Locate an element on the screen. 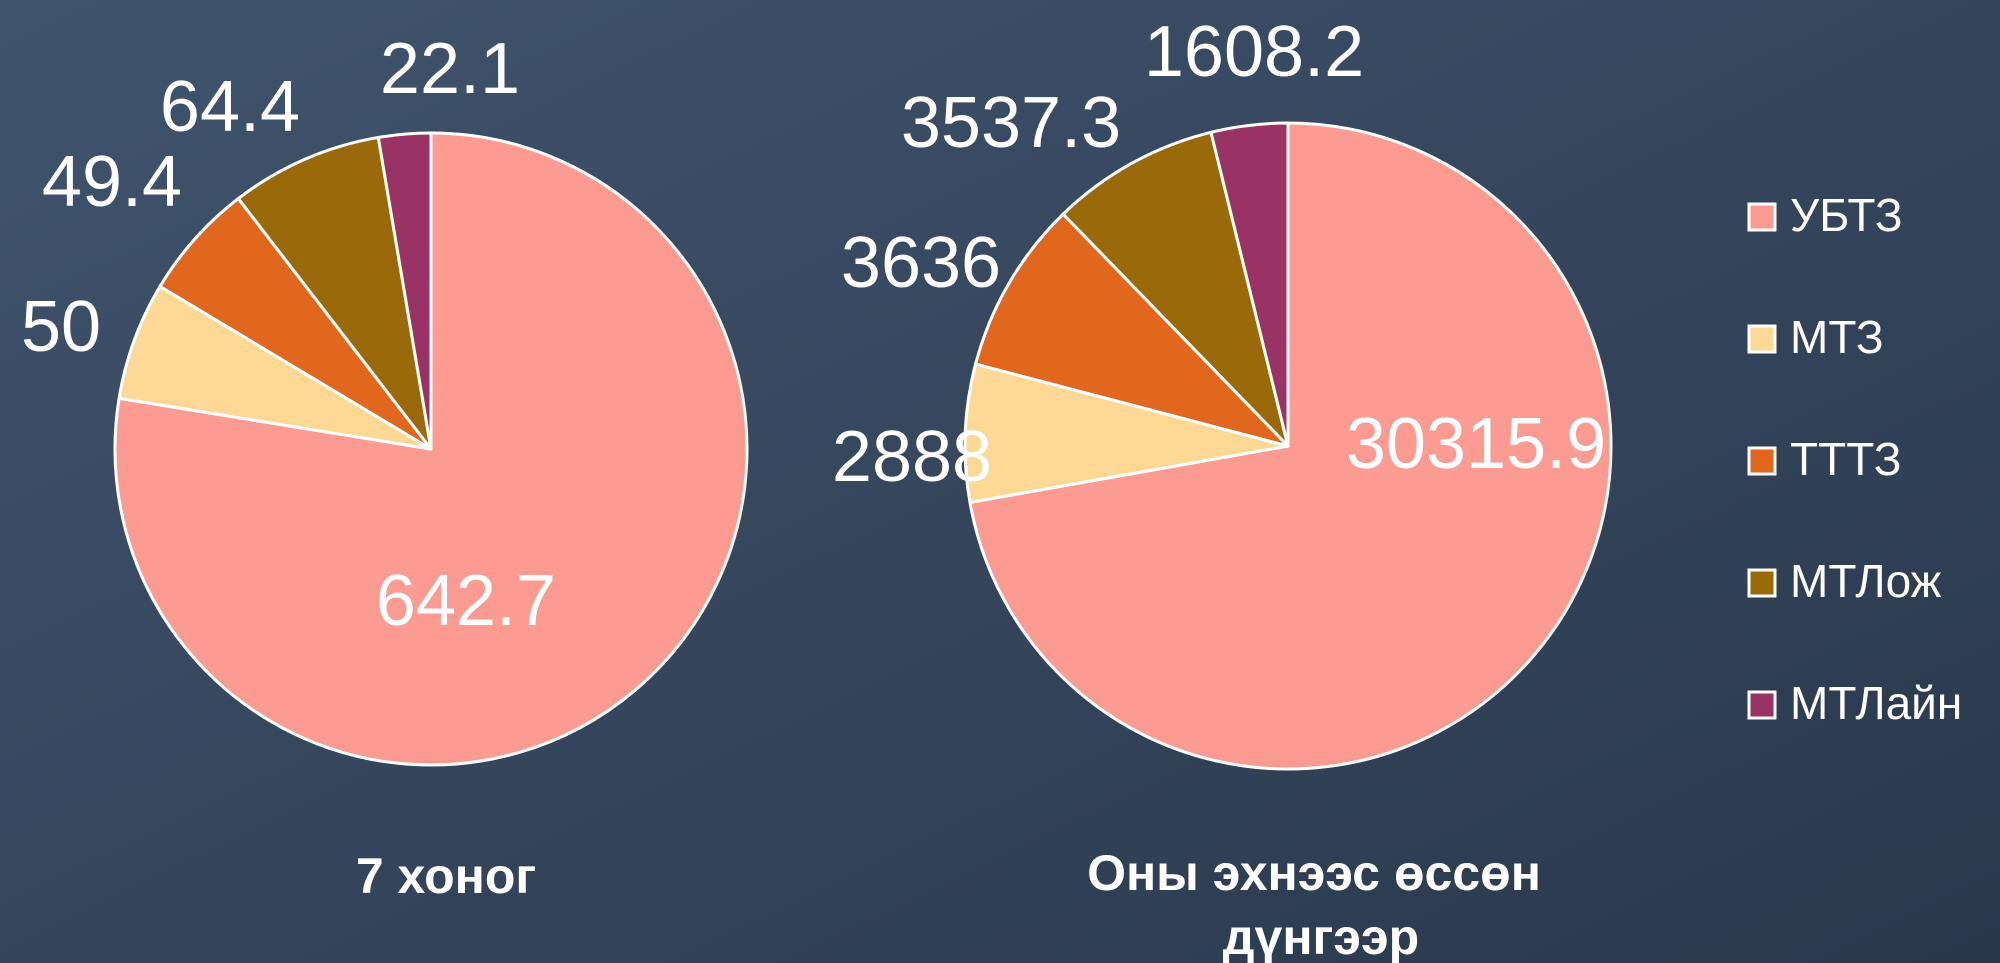 The image size is (2000, 963). data-label: 3636 is located at coordinates (921, 263).